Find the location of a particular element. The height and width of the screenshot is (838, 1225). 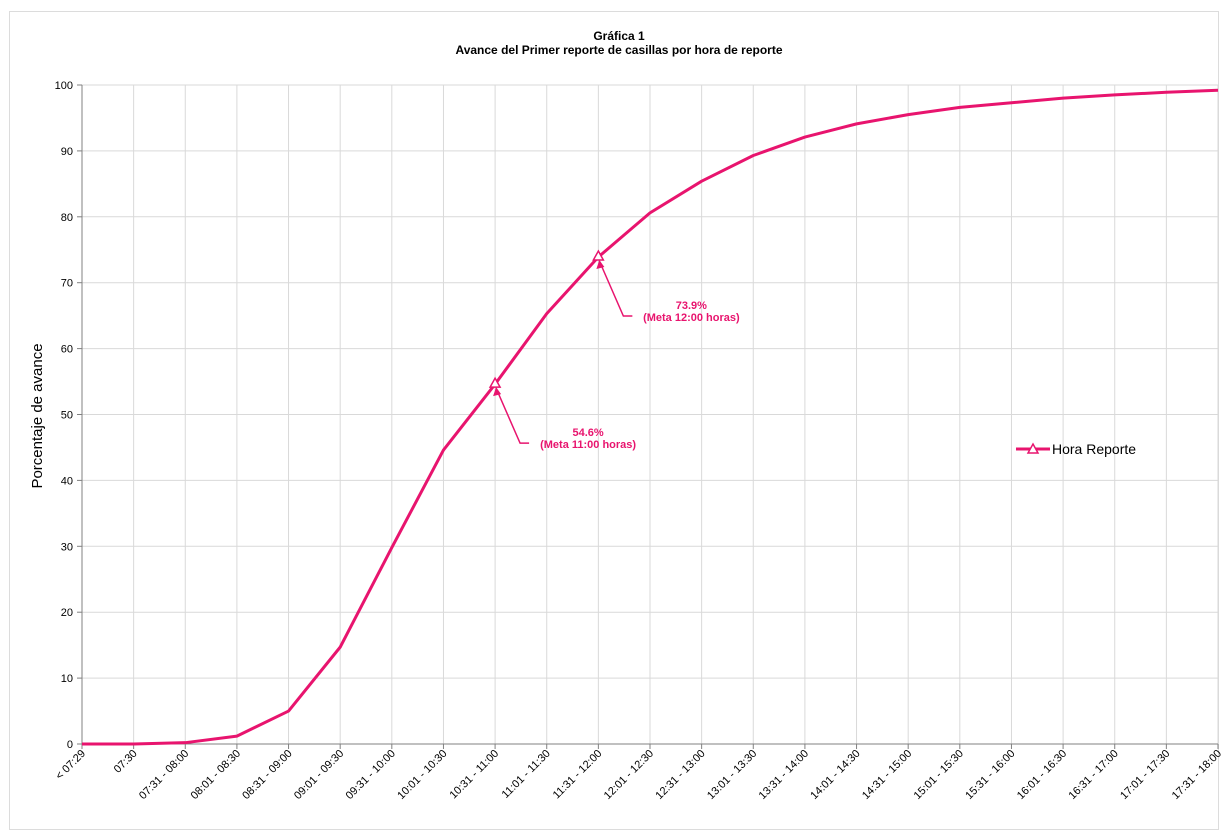

y-tick-label: 70 is located at coordinates (67, 284).